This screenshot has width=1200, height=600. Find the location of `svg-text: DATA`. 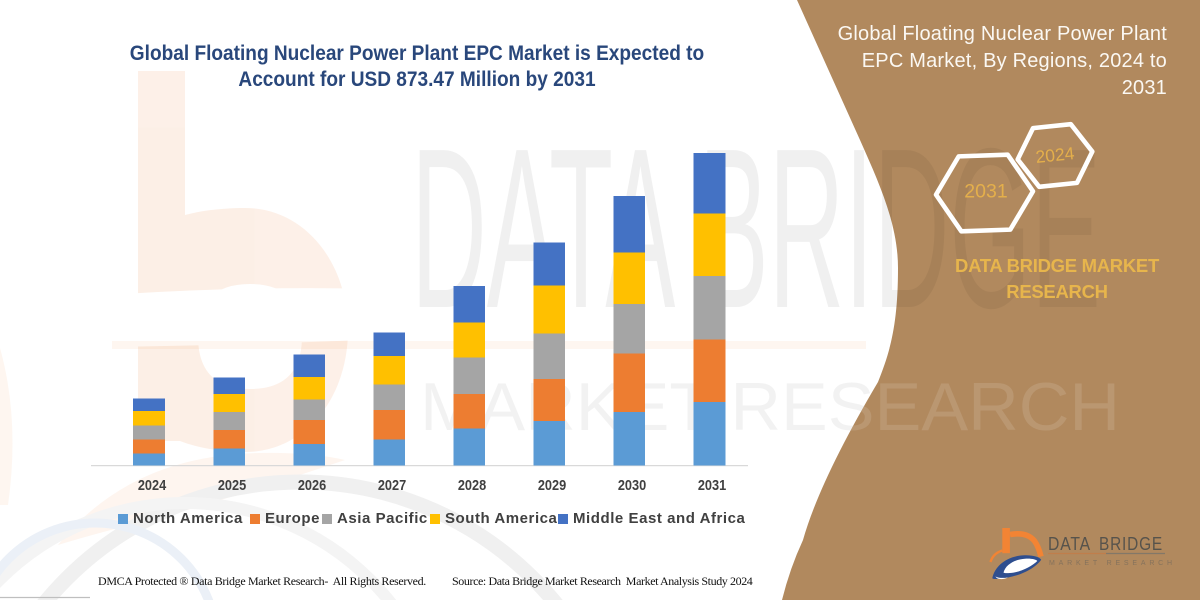

svg-text: DATA is located at coordinates (1069, 543).